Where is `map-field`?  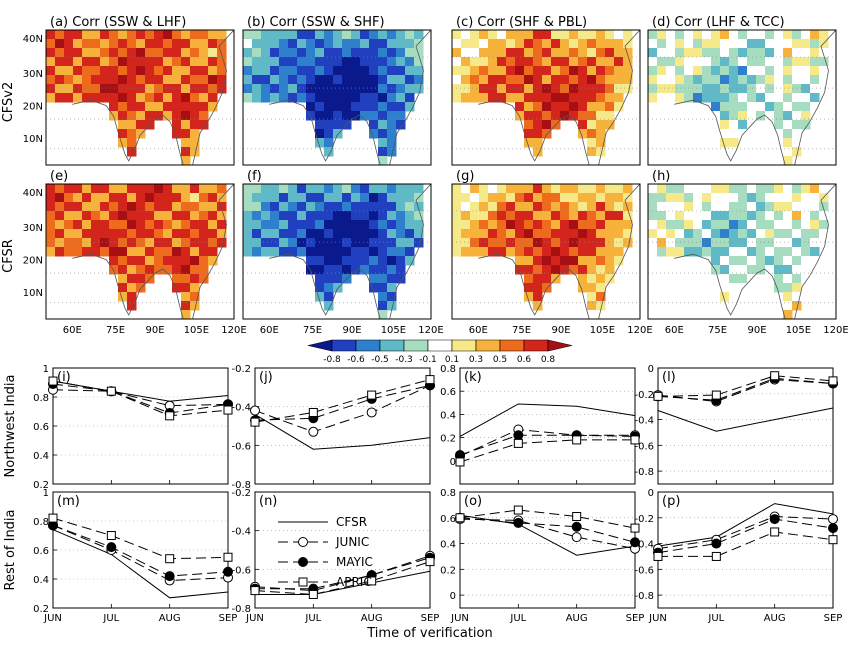 map-field is located at coordinates (337, 251).